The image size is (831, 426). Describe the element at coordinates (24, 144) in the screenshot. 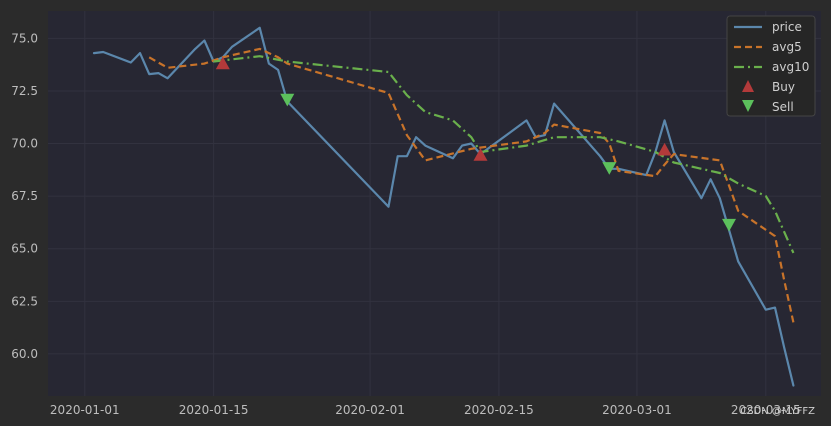

I see `y-tick-label: 70.0` at that location.